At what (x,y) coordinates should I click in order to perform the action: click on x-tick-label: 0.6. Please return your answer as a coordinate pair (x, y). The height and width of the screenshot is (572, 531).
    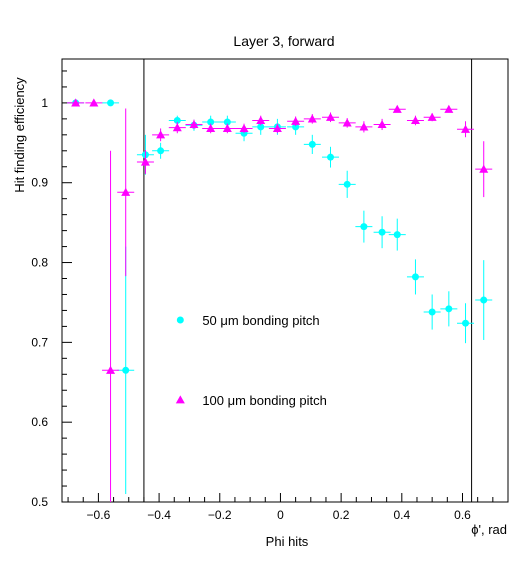
    Looking at the image, I should click on (462, 515).